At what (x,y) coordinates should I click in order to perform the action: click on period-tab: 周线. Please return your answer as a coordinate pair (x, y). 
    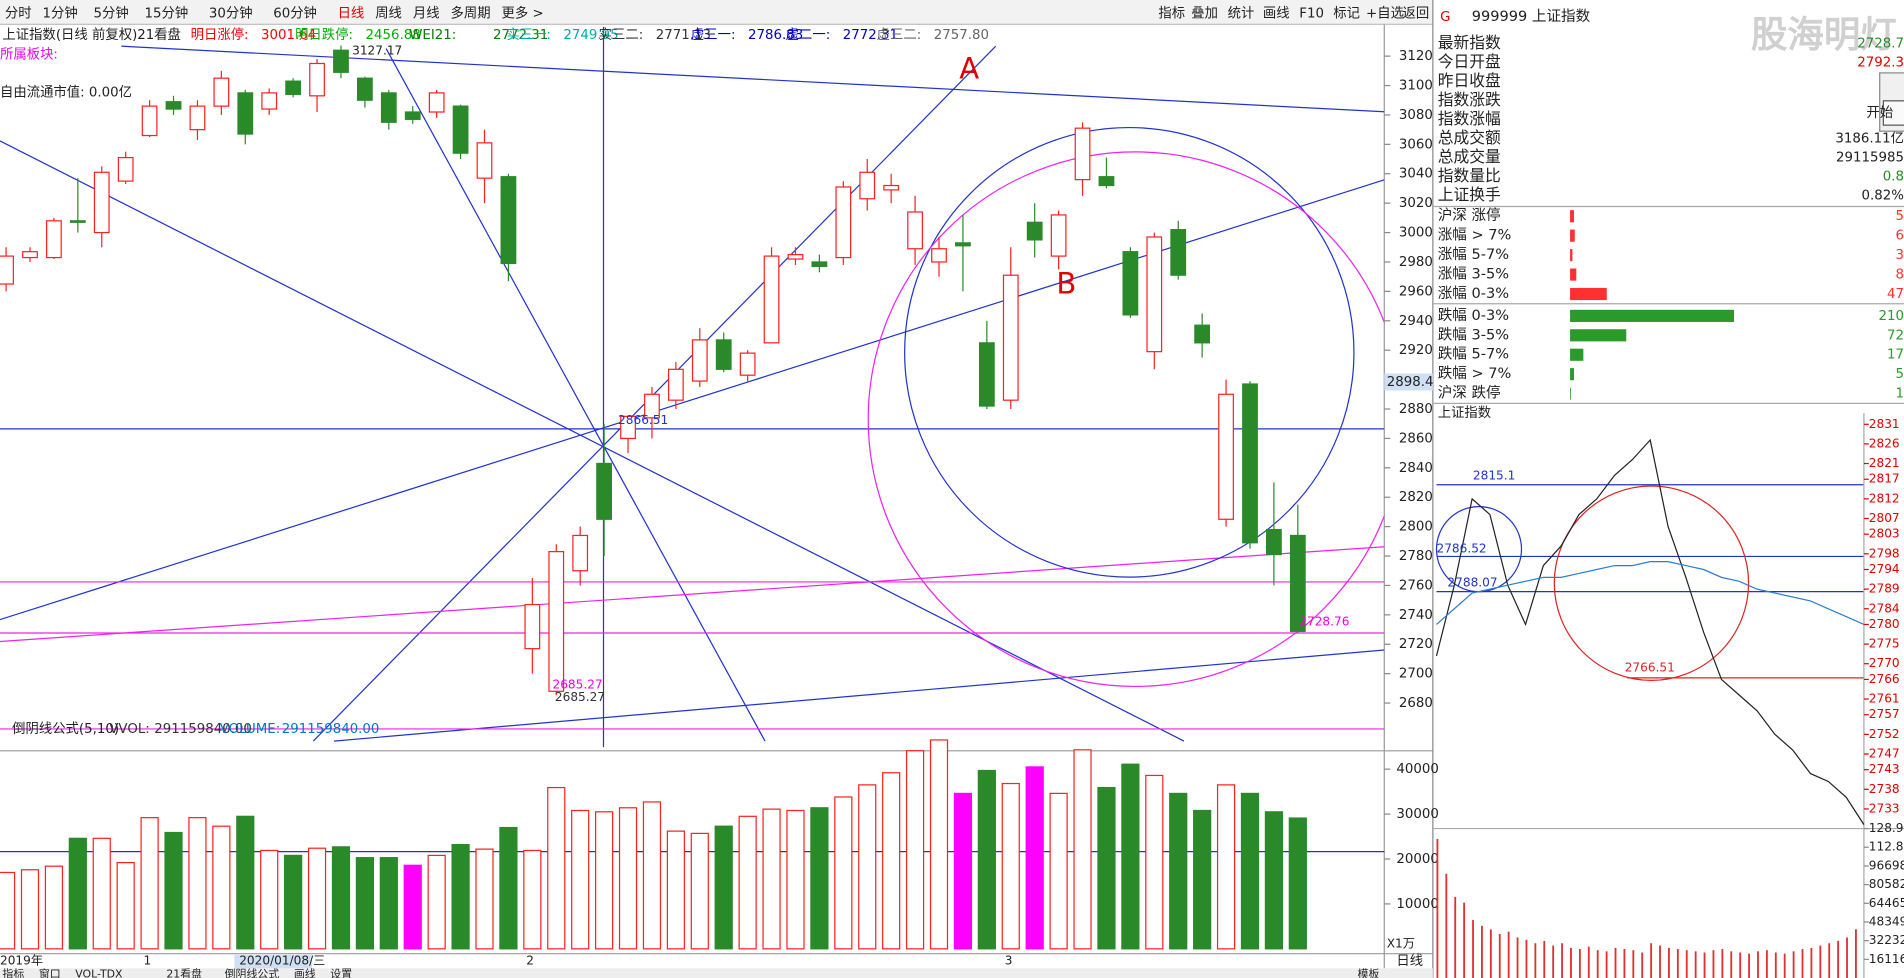
    Looking at the image, I should click on (388, 13).